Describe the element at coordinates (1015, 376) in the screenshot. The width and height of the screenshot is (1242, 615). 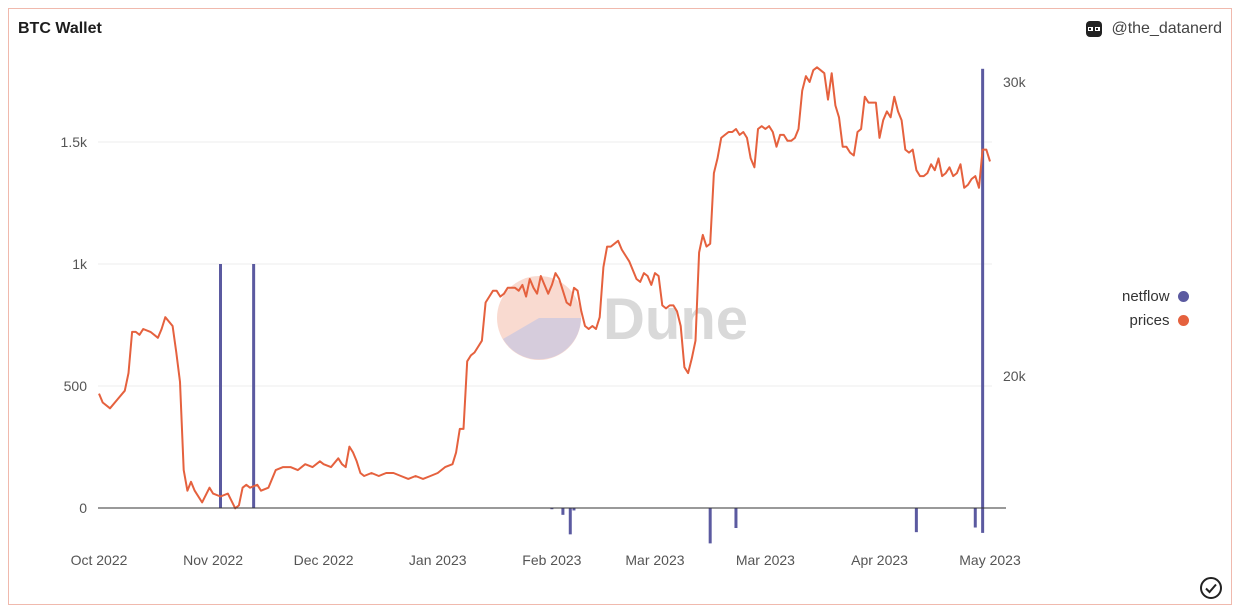
I see `y-right-tick-label: 20k` at that location.